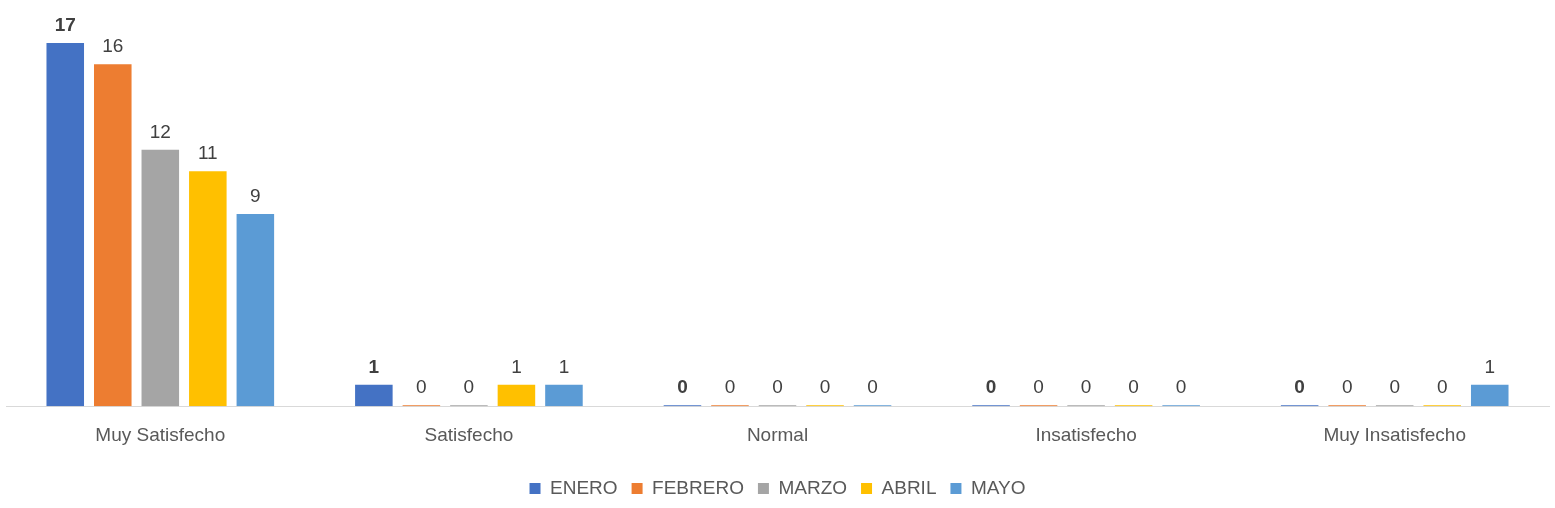 Image resolution: width=1555 pixels, height=508 pixels. Describe the element at coordinates (584, 487) in the screenshot. I see `legend-label: ENERO` at that location.